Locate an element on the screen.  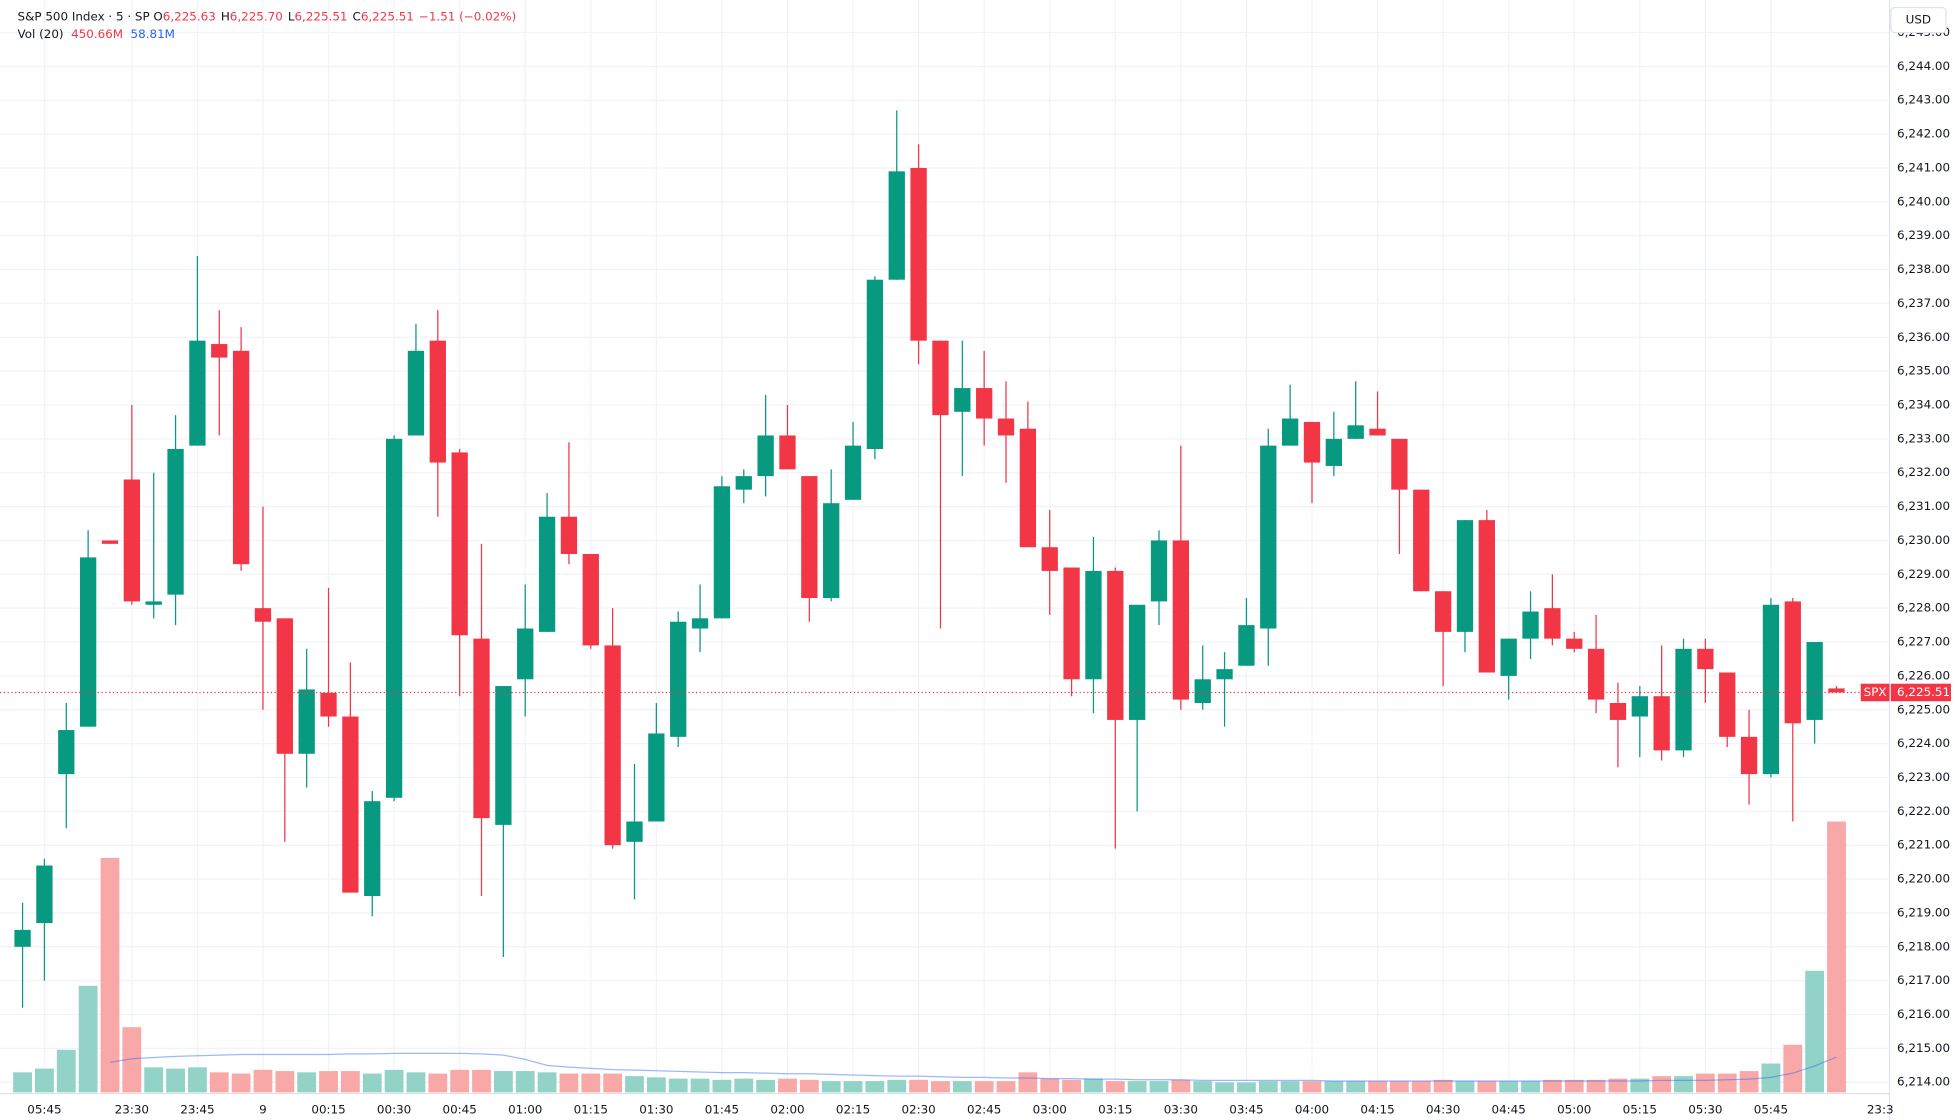
y-tick-label: 6,231.00 is located at coordinates (1923, 506).